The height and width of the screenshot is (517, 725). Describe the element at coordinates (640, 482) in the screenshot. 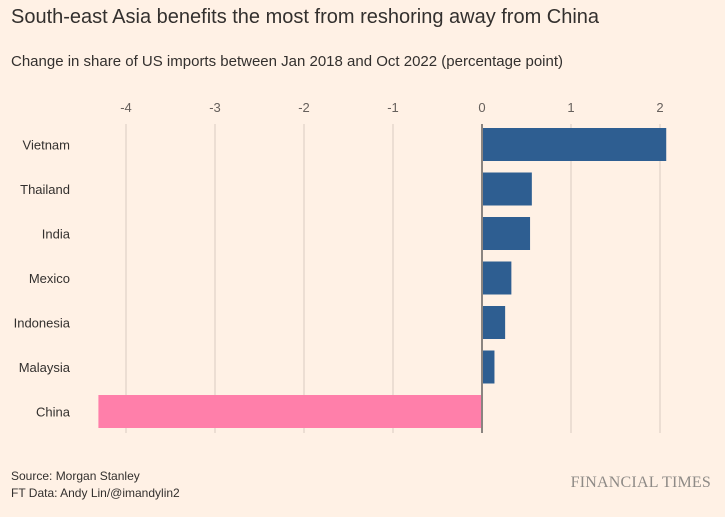

I see `ft-logo: FINANCIAL TIMES` at that location.